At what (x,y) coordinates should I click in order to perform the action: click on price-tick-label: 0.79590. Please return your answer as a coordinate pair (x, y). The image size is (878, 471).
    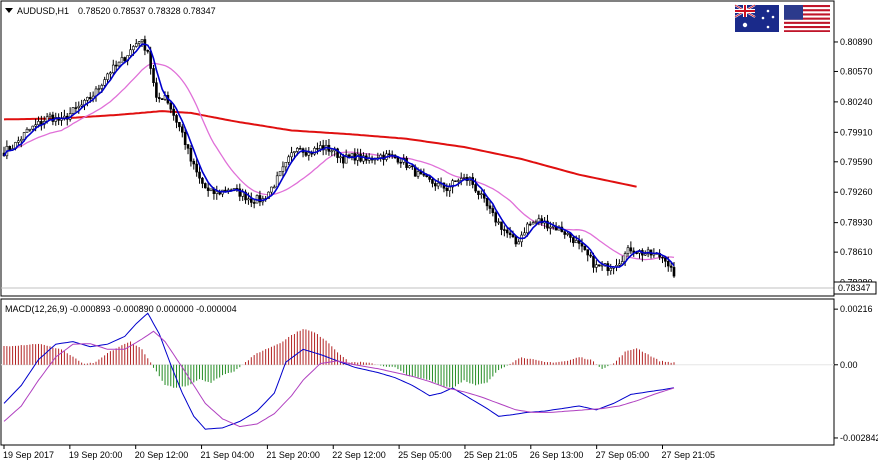
    Looking at the image, I should click on (856, 162).